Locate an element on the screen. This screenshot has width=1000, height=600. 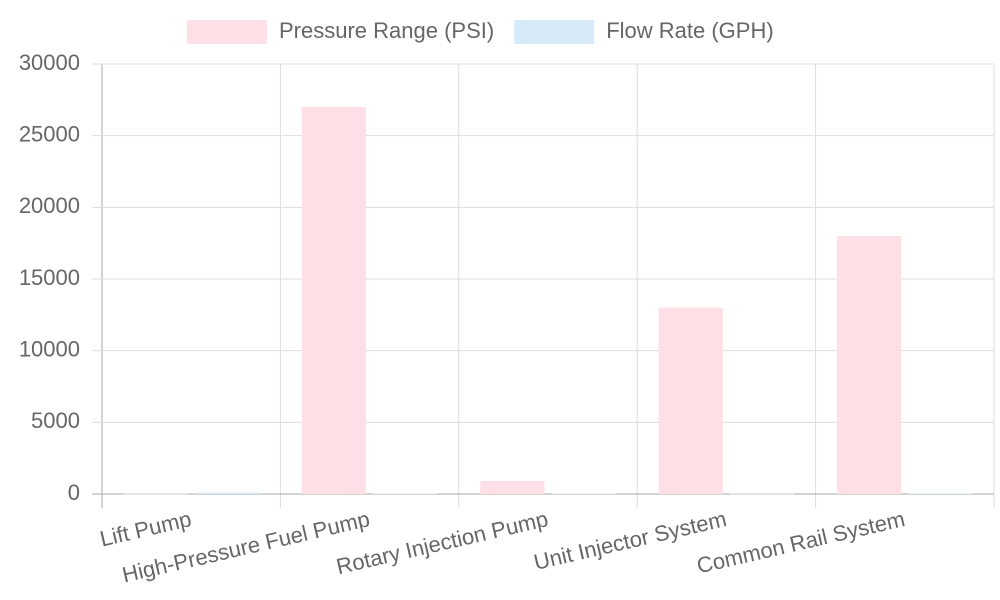
x-tick-label: Lift Pump is located at coordinates (145, 528).